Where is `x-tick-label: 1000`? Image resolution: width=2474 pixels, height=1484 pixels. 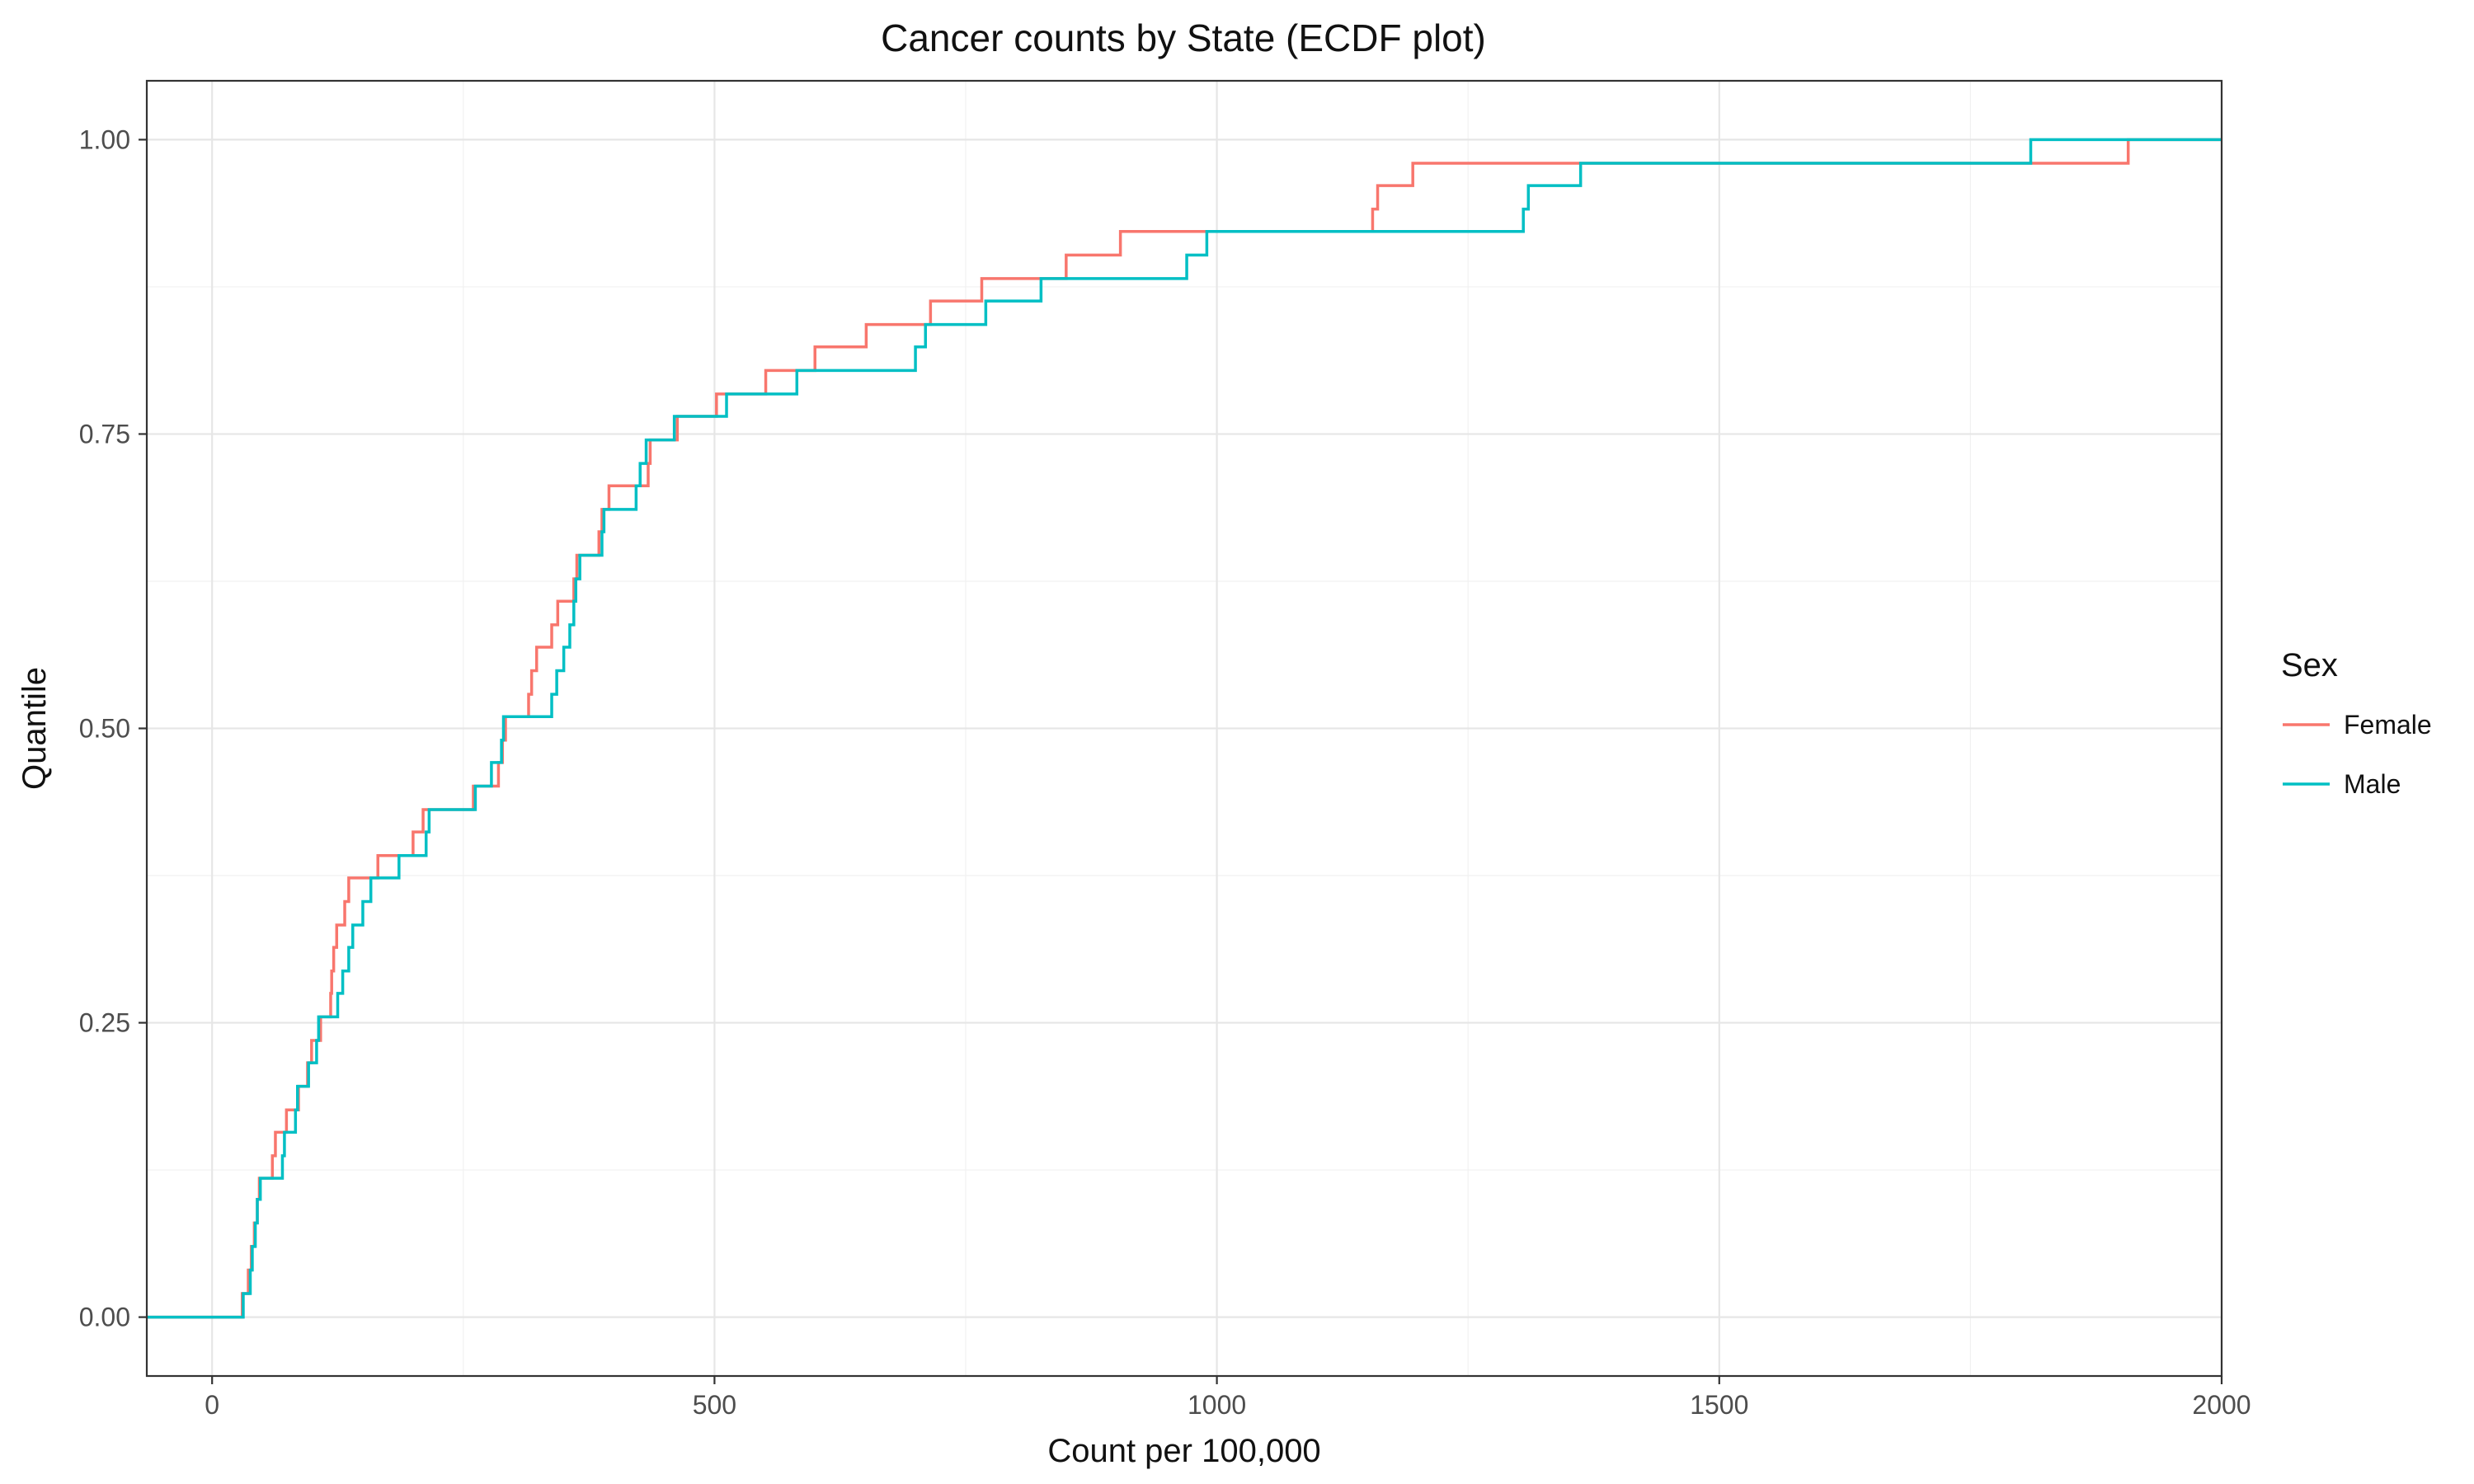
x-tick-label: 1000 is located at coordinates (1217, 1405).